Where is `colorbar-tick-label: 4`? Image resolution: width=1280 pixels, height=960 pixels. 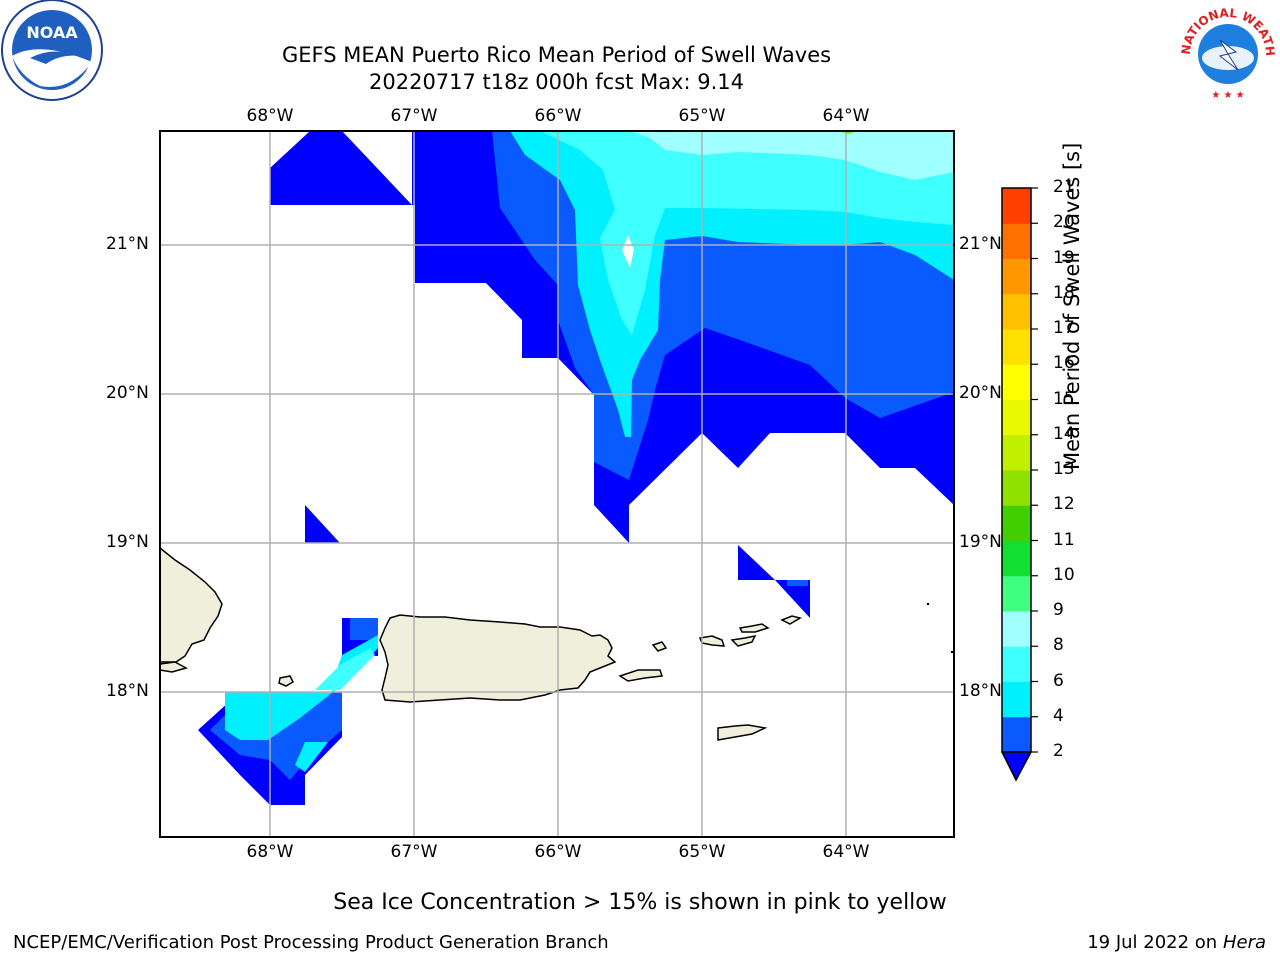 colorbar-tick-label: 4 is located at coordinates (1058, 715).